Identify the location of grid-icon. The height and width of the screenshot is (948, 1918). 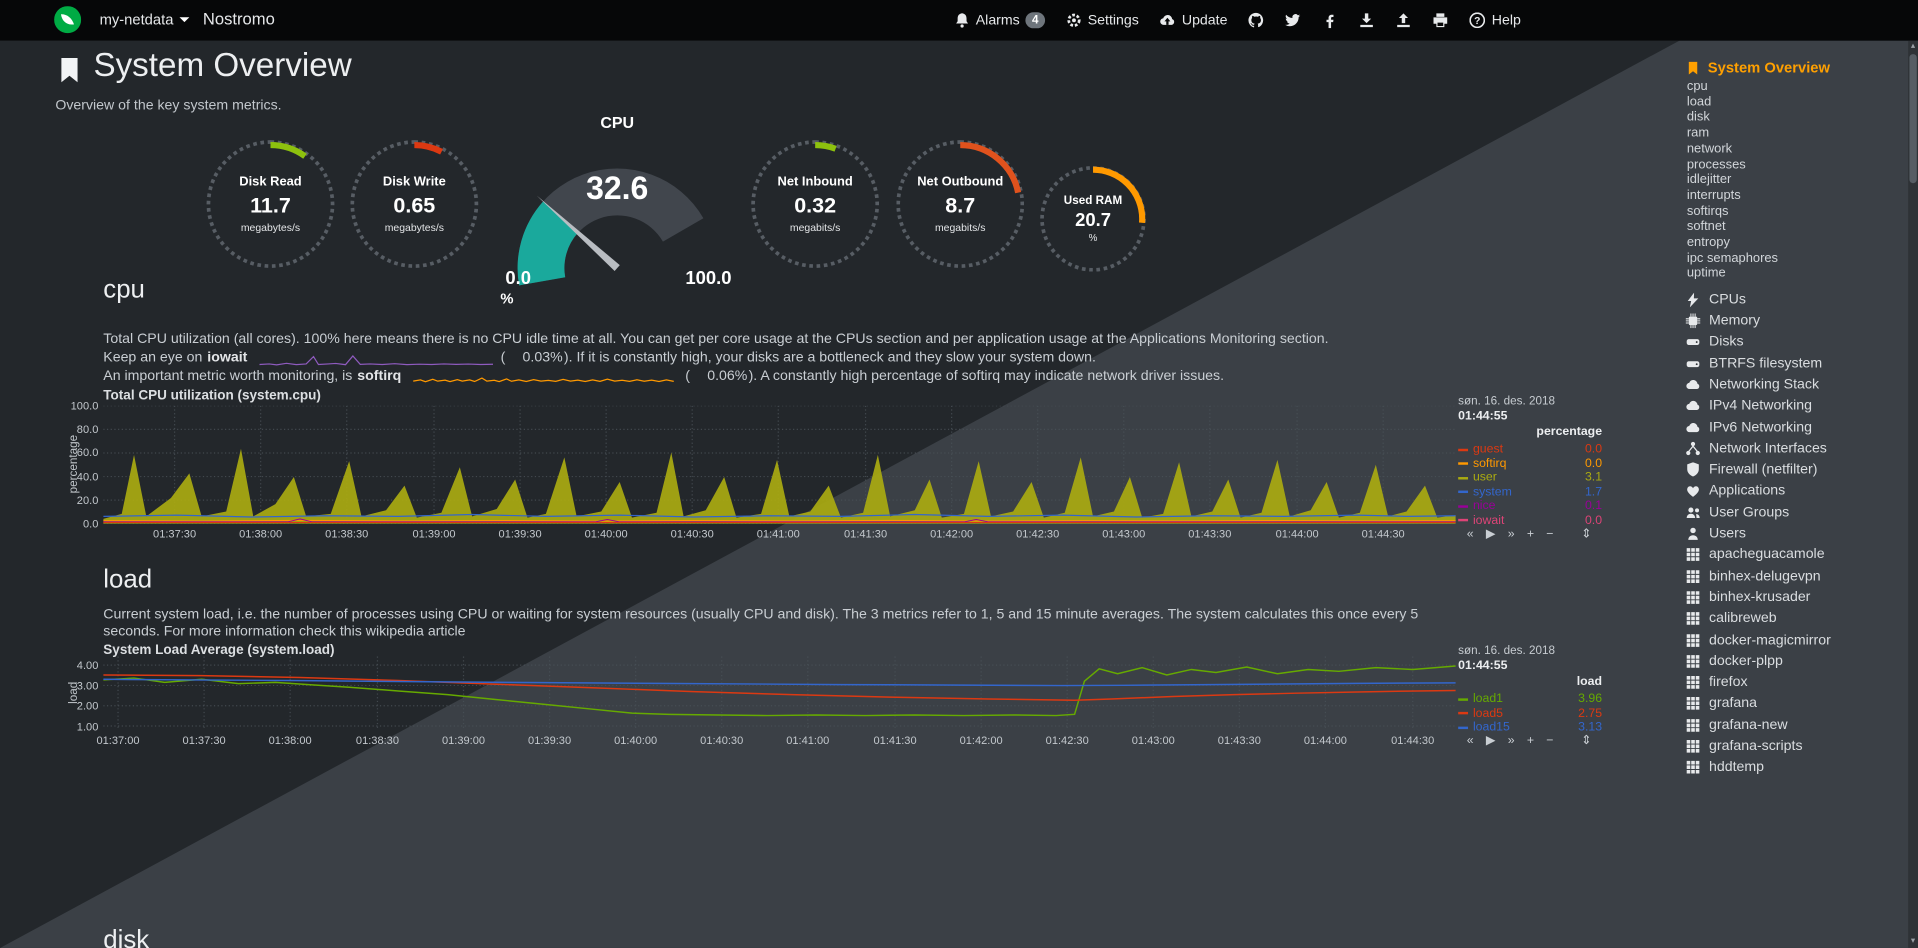
(1693, 618).